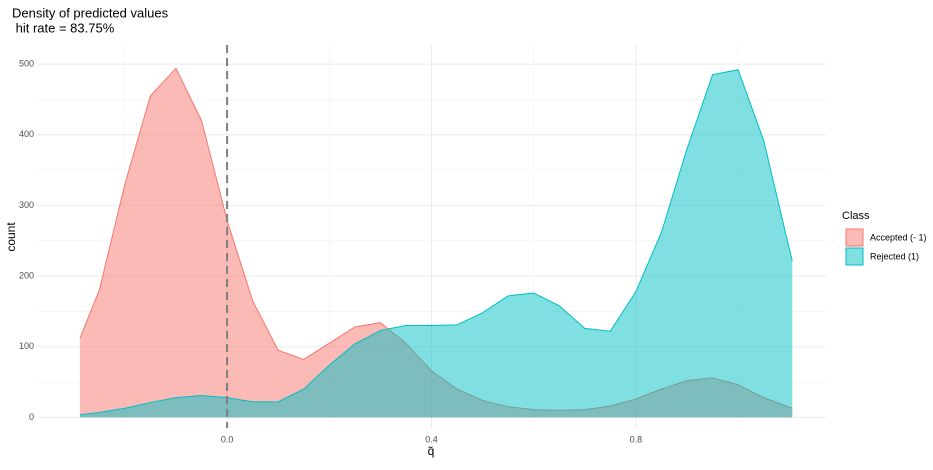 The width and height of the screenshot is (933, 470). I want to click on y-tick-label: 300, so click(26, 205).